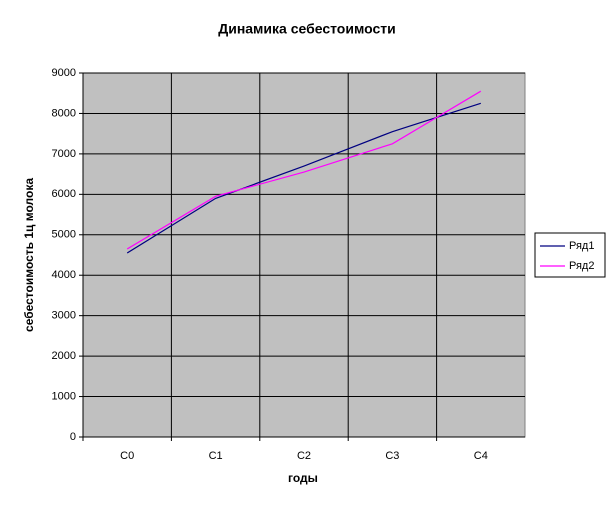 The image size is (616, 506). Describe the element at coordinates (64, 275) in the screenshot. I see `y-tick-label: 4000` at that location.